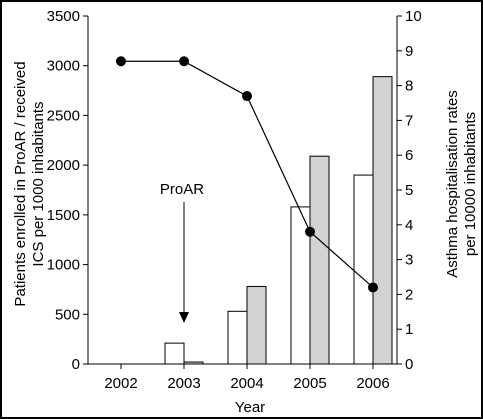  What do you see at coordinates (184, 262) in the screenshot?
I see `annotation-layer` at bounding box center [184, 262].